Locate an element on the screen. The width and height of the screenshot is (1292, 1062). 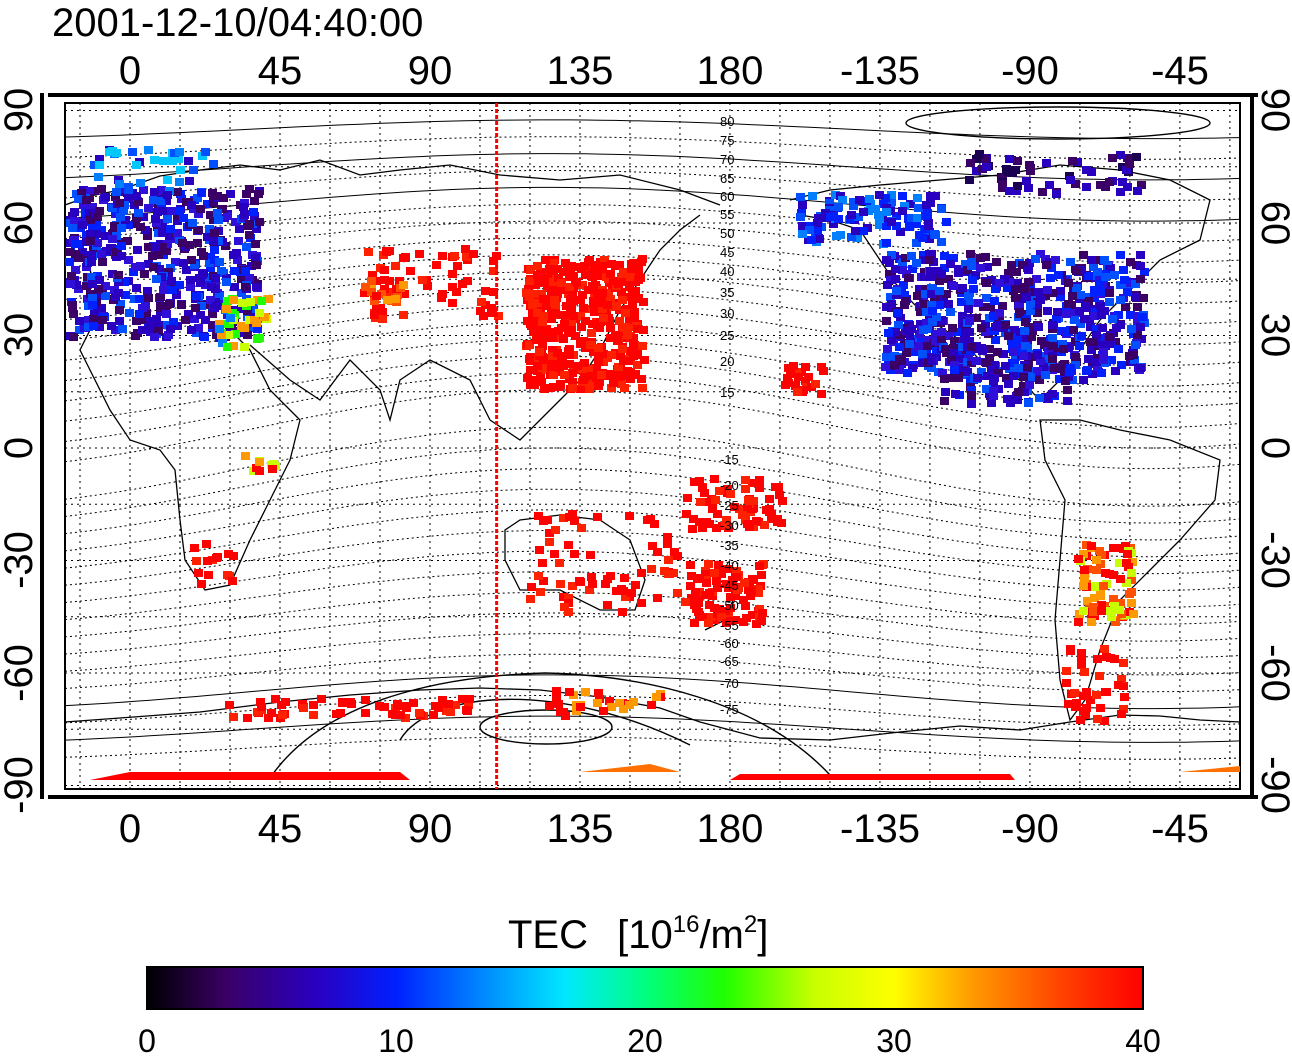
y-tick-label-right: 0 is located at coordinates (1272, 448).